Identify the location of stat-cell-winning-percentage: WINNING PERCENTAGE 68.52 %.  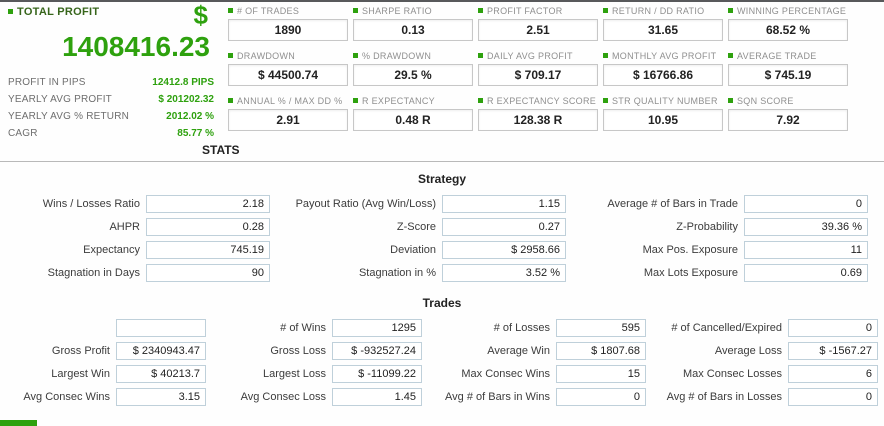
(788, 23).